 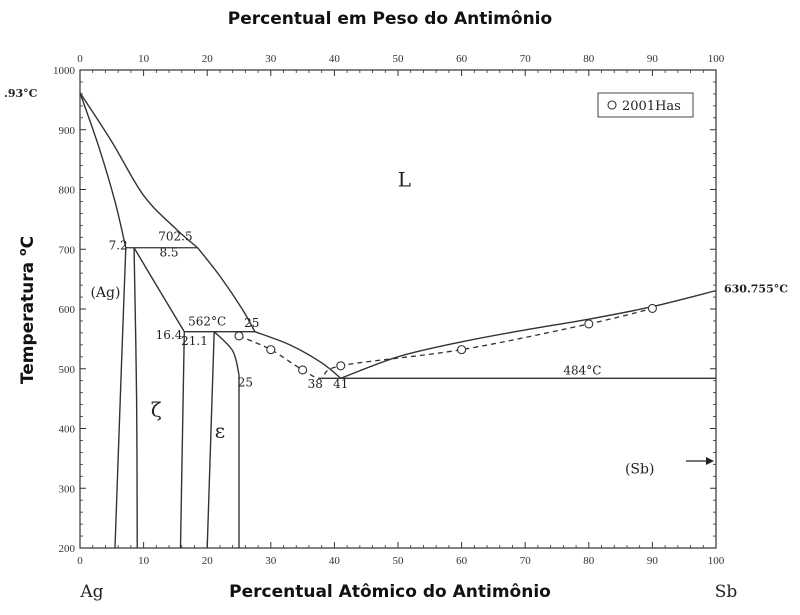 What do you see at coordinates (653, 59) in the screenshot?
I see `x-tick-label-top: 90` at bounding box center [653, 59].